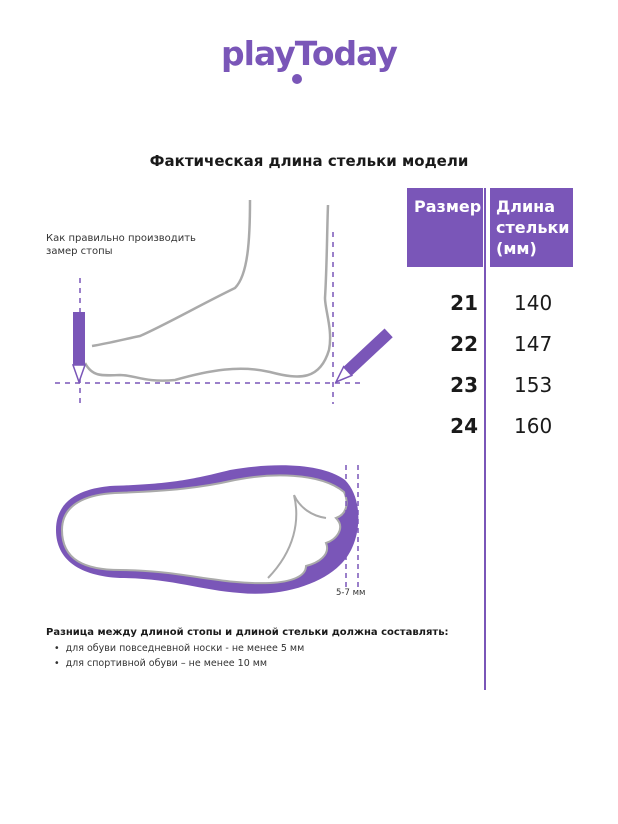 The width and height of the screenshot is (618, 824). I want to click on brand-logo: playToday, so click(309, 53).